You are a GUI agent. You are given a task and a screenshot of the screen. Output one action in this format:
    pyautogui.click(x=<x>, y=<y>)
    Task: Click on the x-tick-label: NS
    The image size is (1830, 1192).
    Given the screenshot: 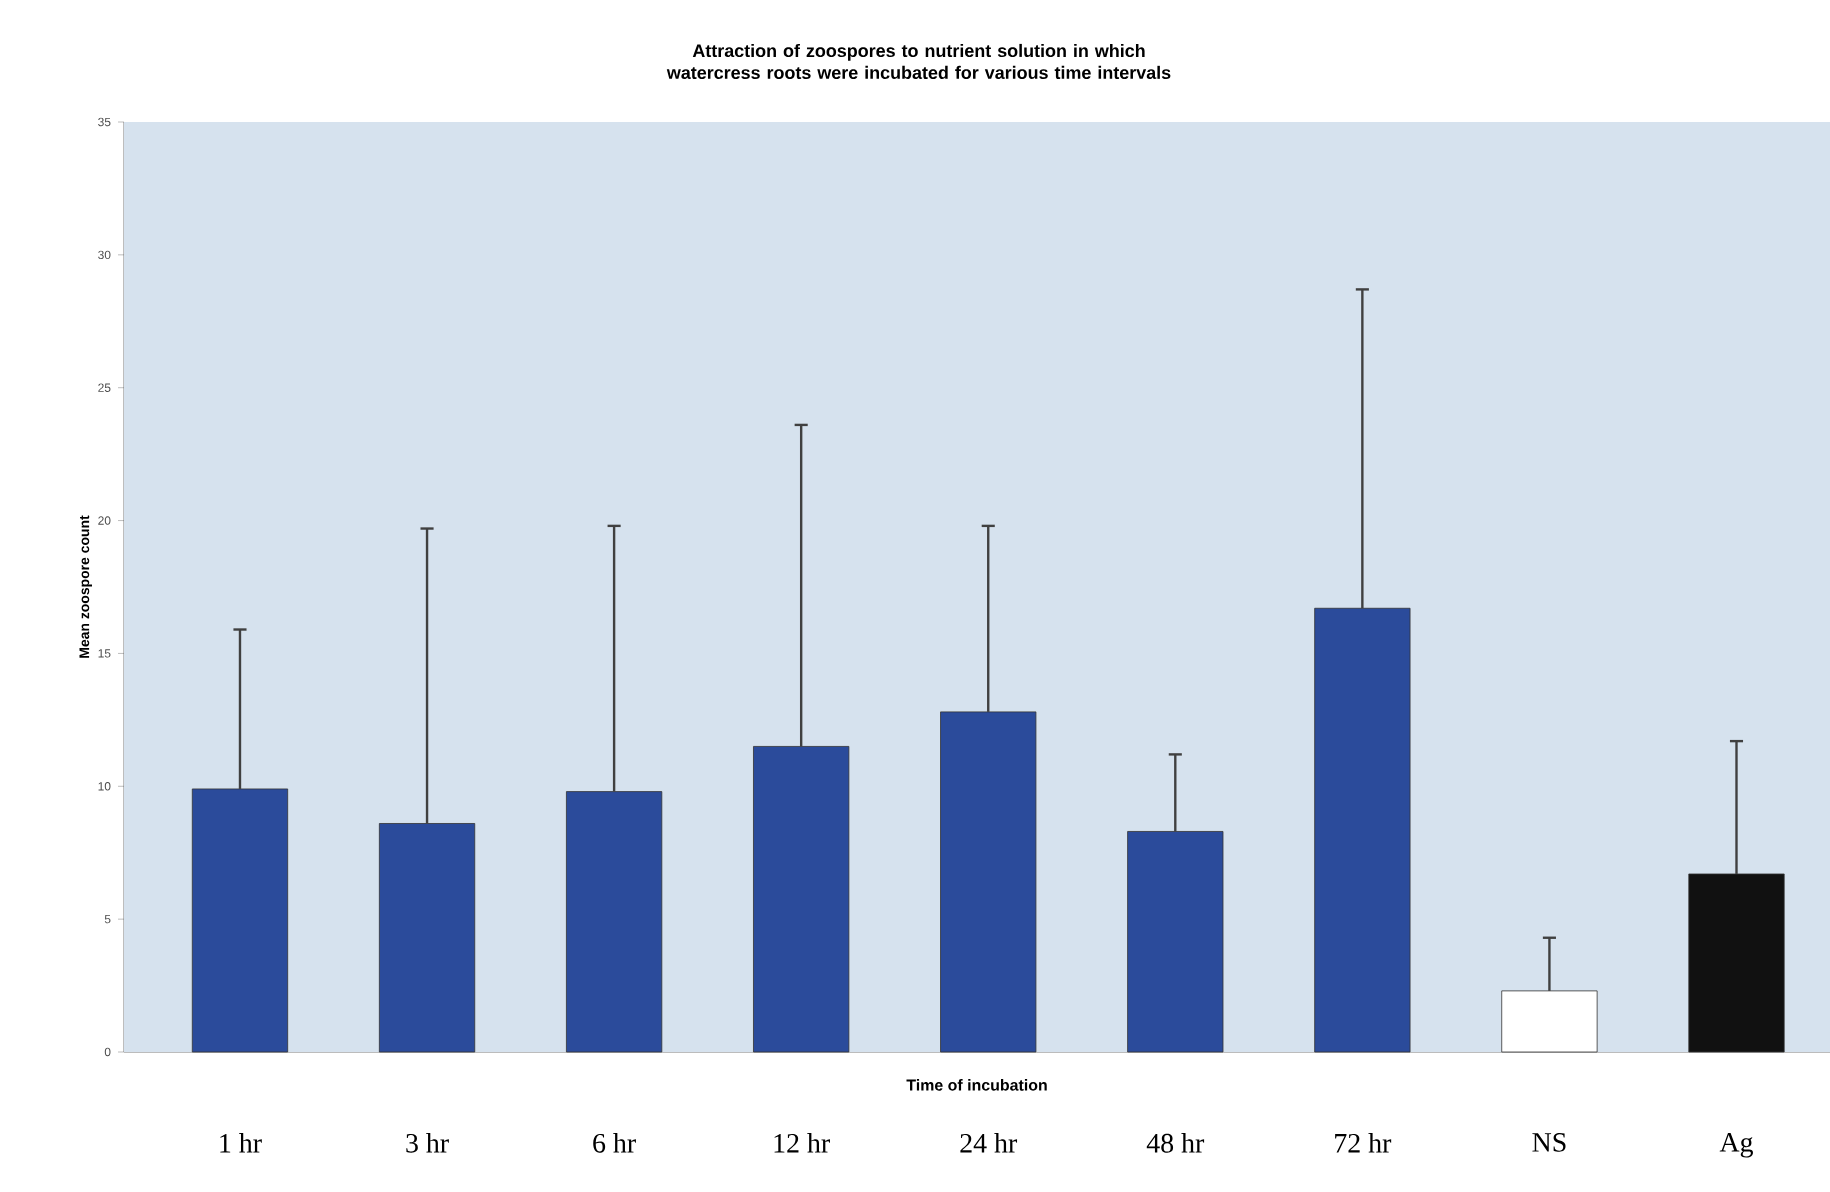 What is the action you would take?
    pyautogui.click(x=1549, y=1142)
    